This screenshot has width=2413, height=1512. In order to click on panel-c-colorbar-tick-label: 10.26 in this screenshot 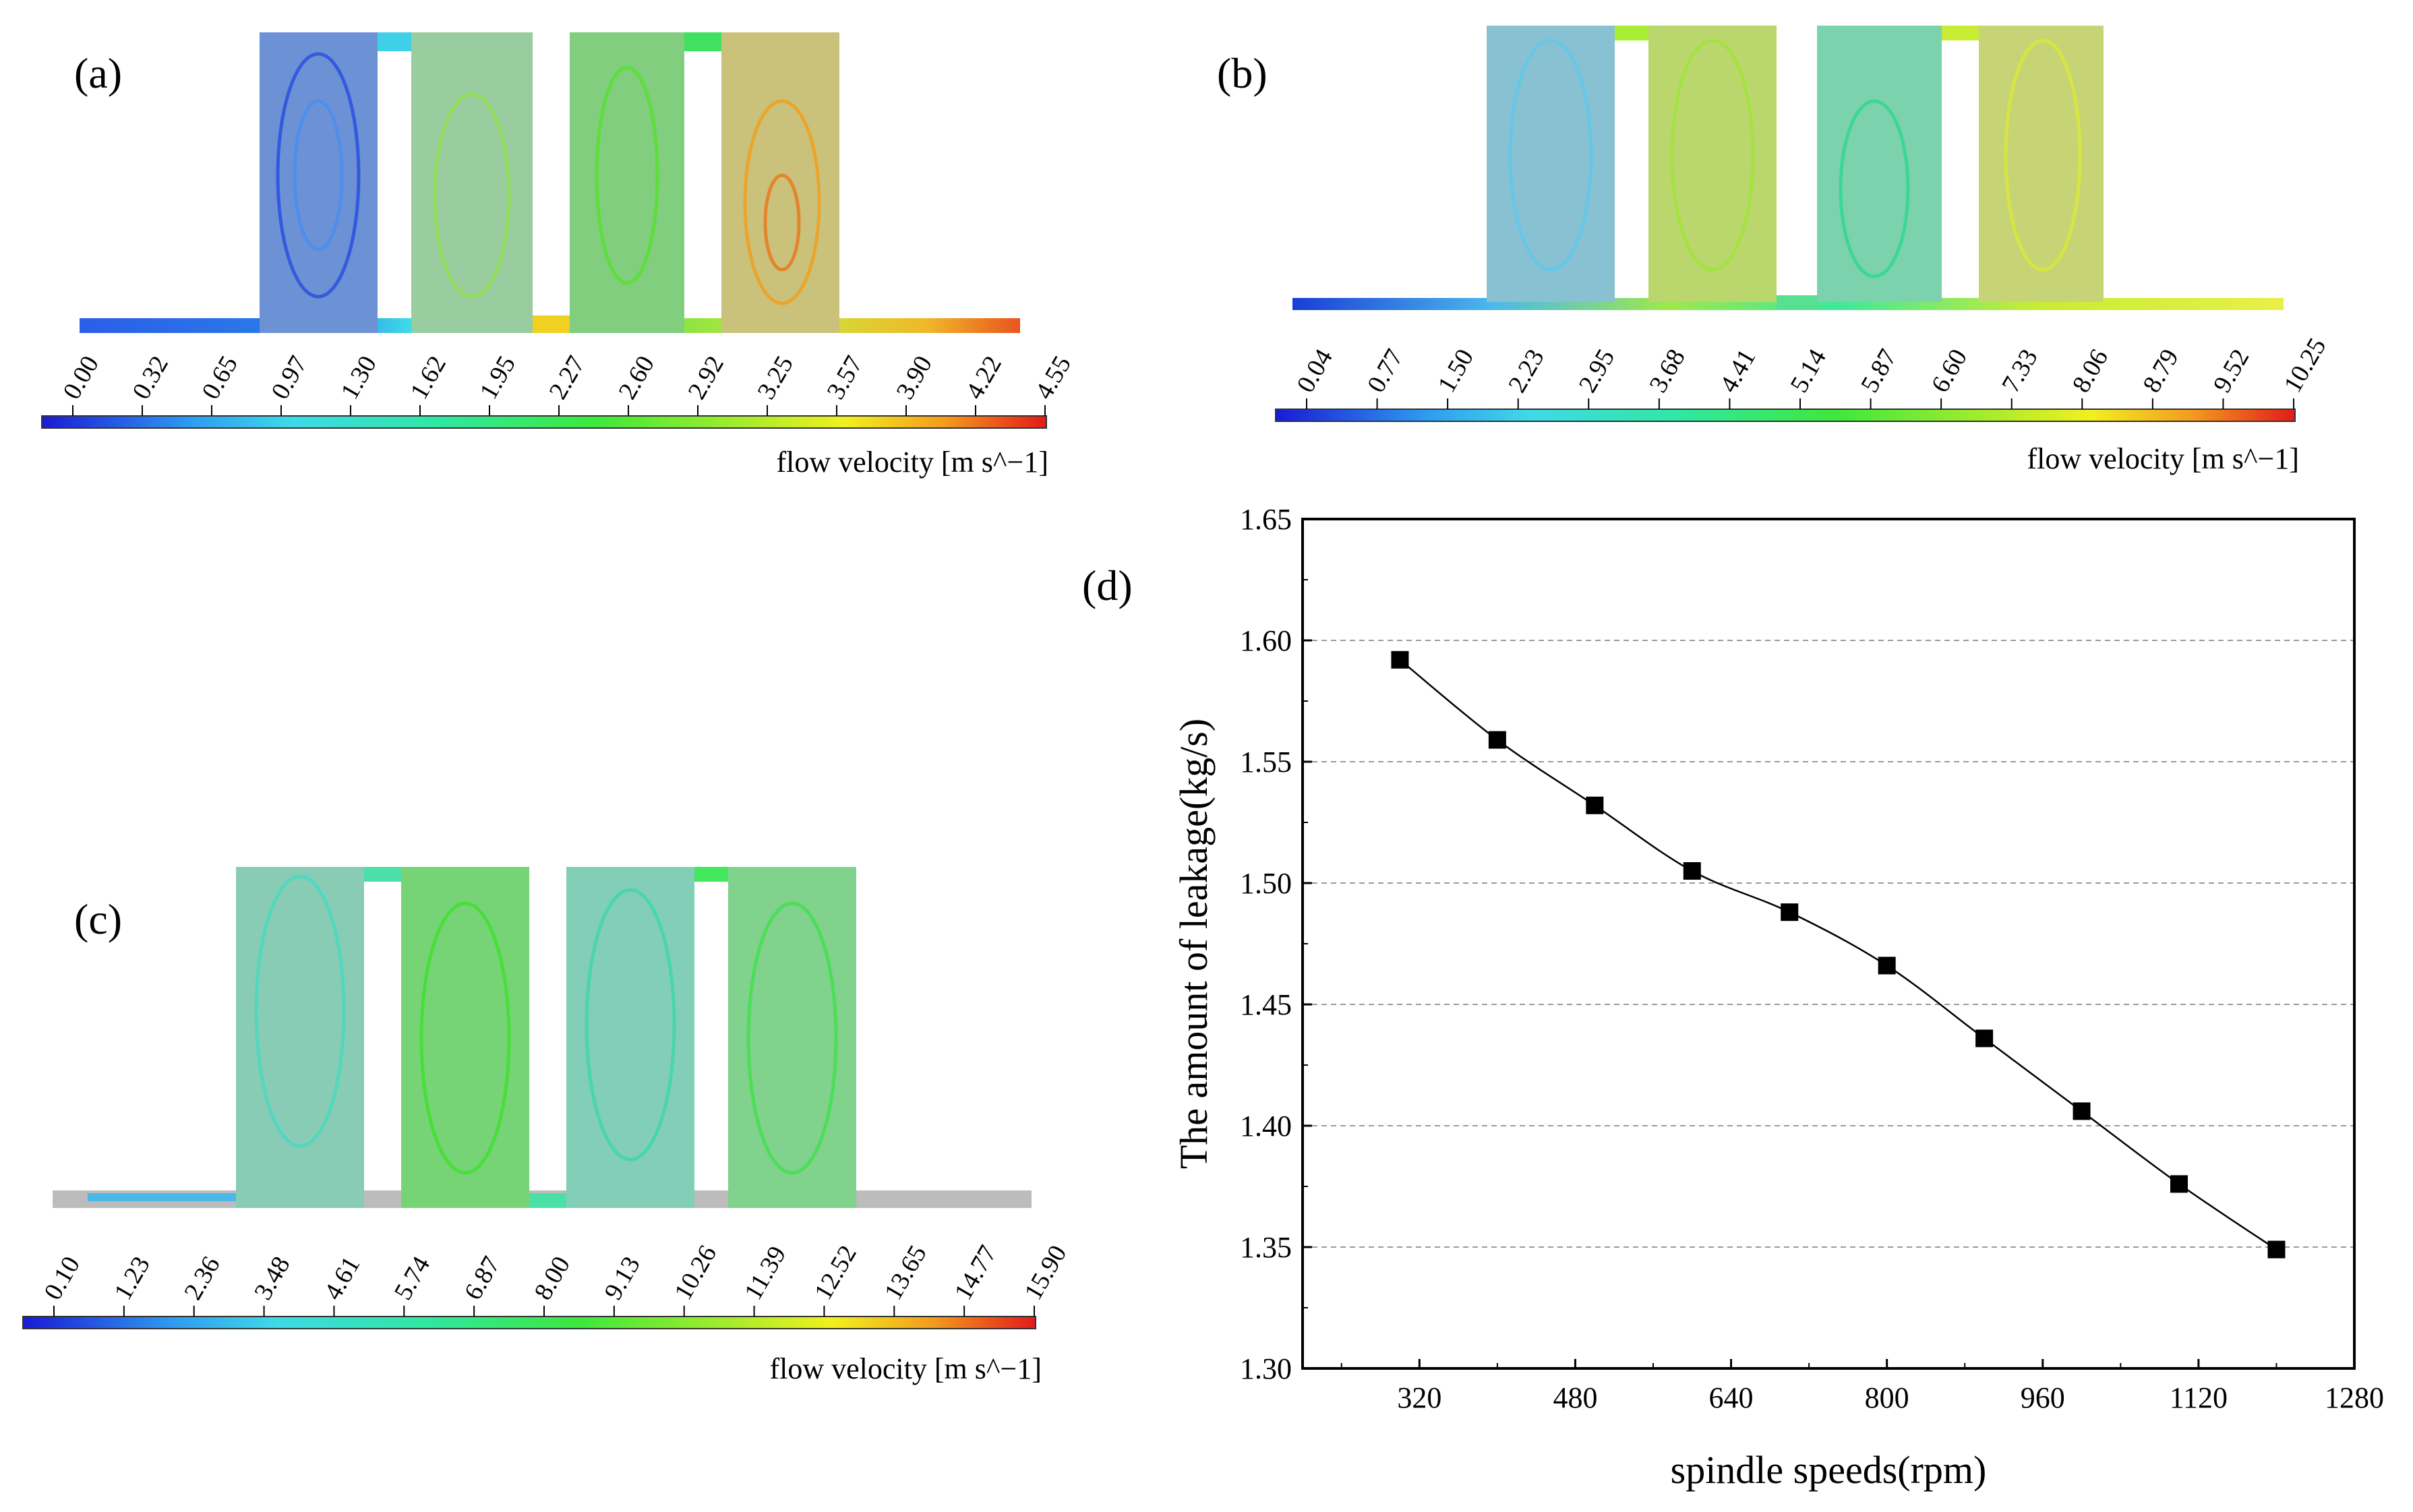, I will do `click(696, 1272)`.